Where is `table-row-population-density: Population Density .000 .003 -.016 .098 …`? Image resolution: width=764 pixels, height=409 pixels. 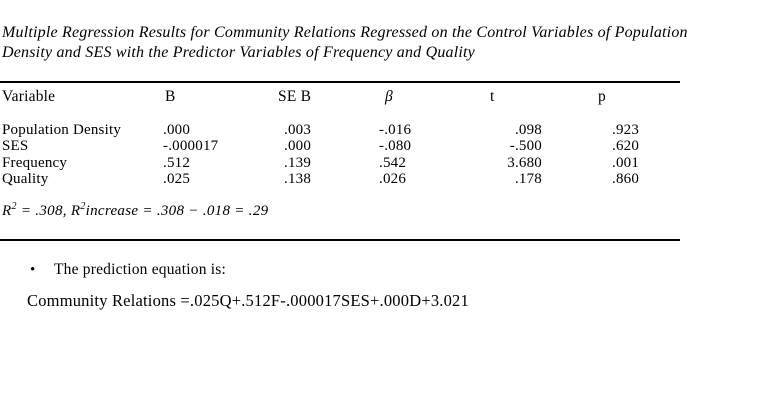
table-row-population-density: Population Density .000 .003 -.016 .098 … is located at coordinates (340, 130).